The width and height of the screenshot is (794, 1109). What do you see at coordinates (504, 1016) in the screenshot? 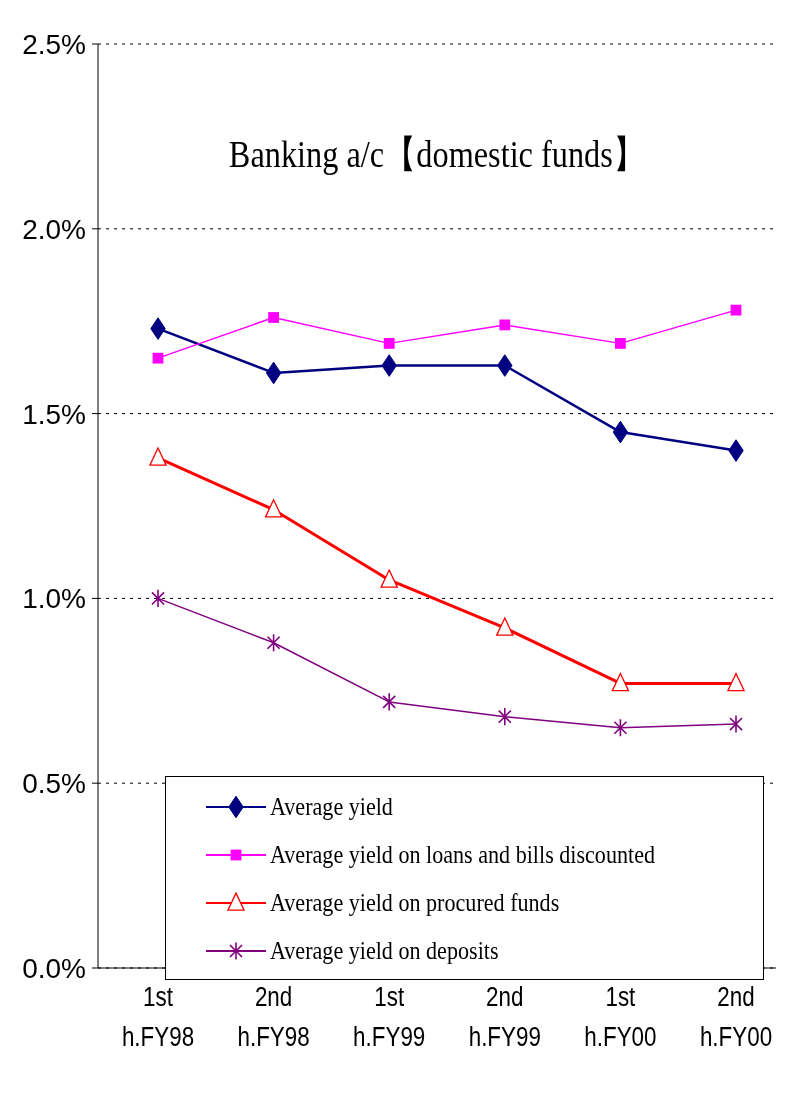
I see `x-tick-label: 2nd h.FY99` at bounding box center [504, 1016].